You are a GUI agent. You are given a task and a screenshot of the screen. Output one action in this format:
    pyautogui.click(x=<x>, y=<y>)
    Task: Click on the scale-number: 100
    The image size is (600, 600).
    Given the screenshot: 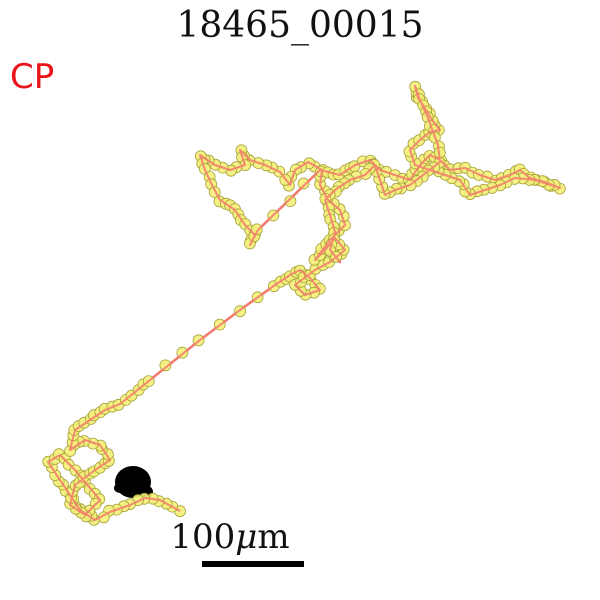 What is the action you would take?
    pyautogui.click(x=203, y=537)
    